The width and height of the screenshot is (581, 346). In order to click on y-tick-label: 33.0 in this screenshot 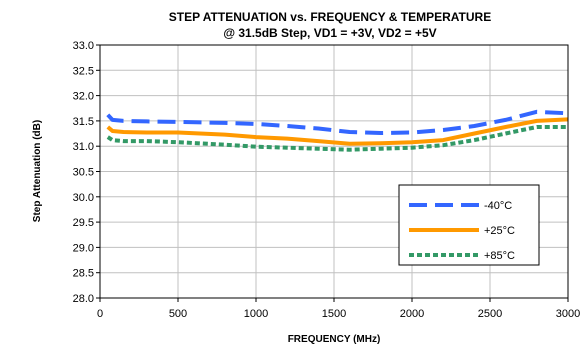, I will do `click(83, 46)`.